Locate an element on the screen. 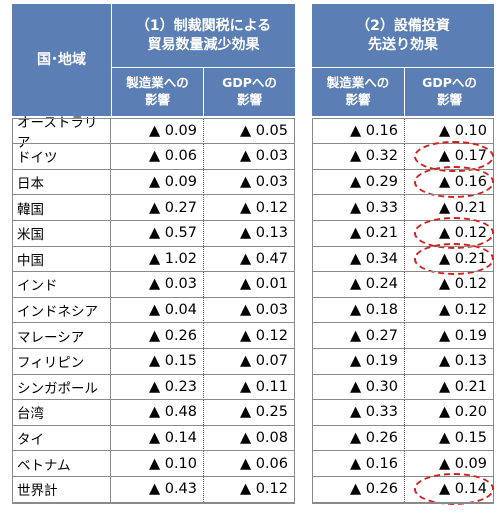 The height and width of the screenshot is (517, 500). trade-mfg-value: ▲ 0.14 is located at coordinates (157, 438).